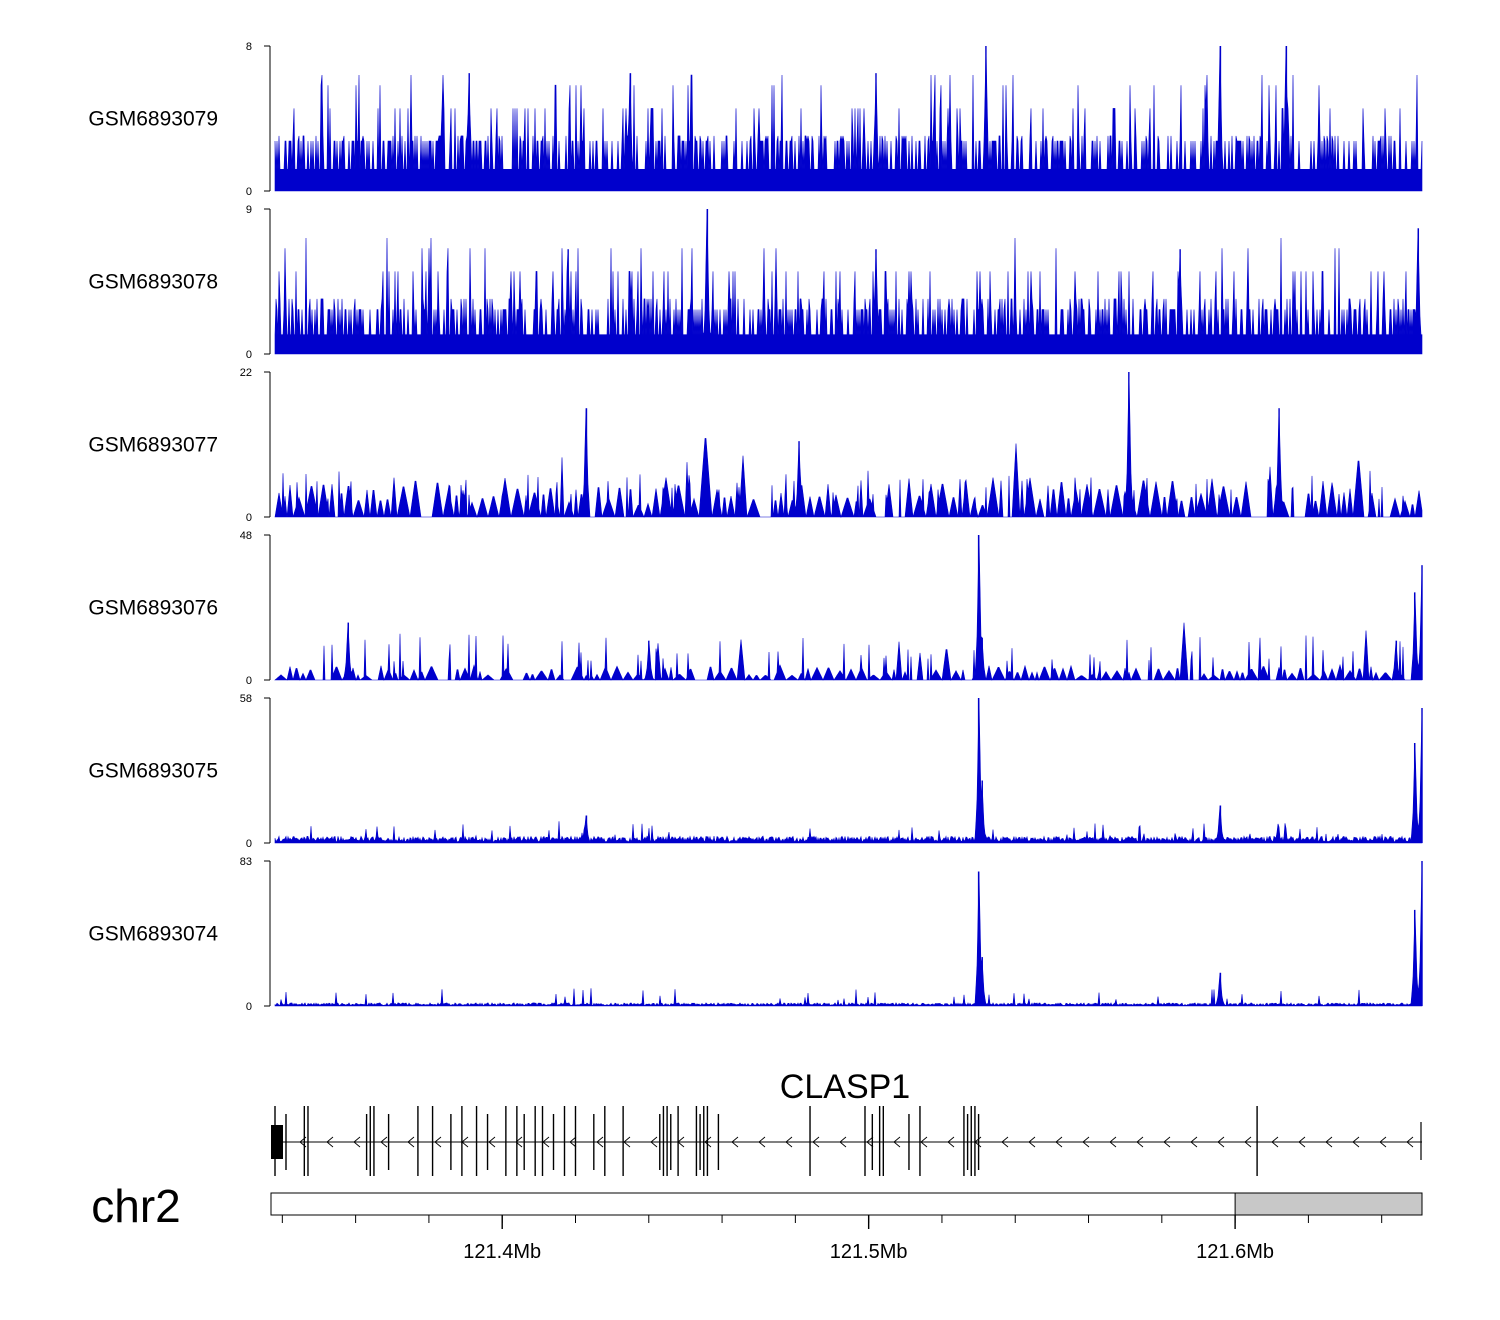  What do you see at coordinates (249, 210) in the screenshot?
I see `y-tick-label-max: 9` at bounding box center [249, 210].